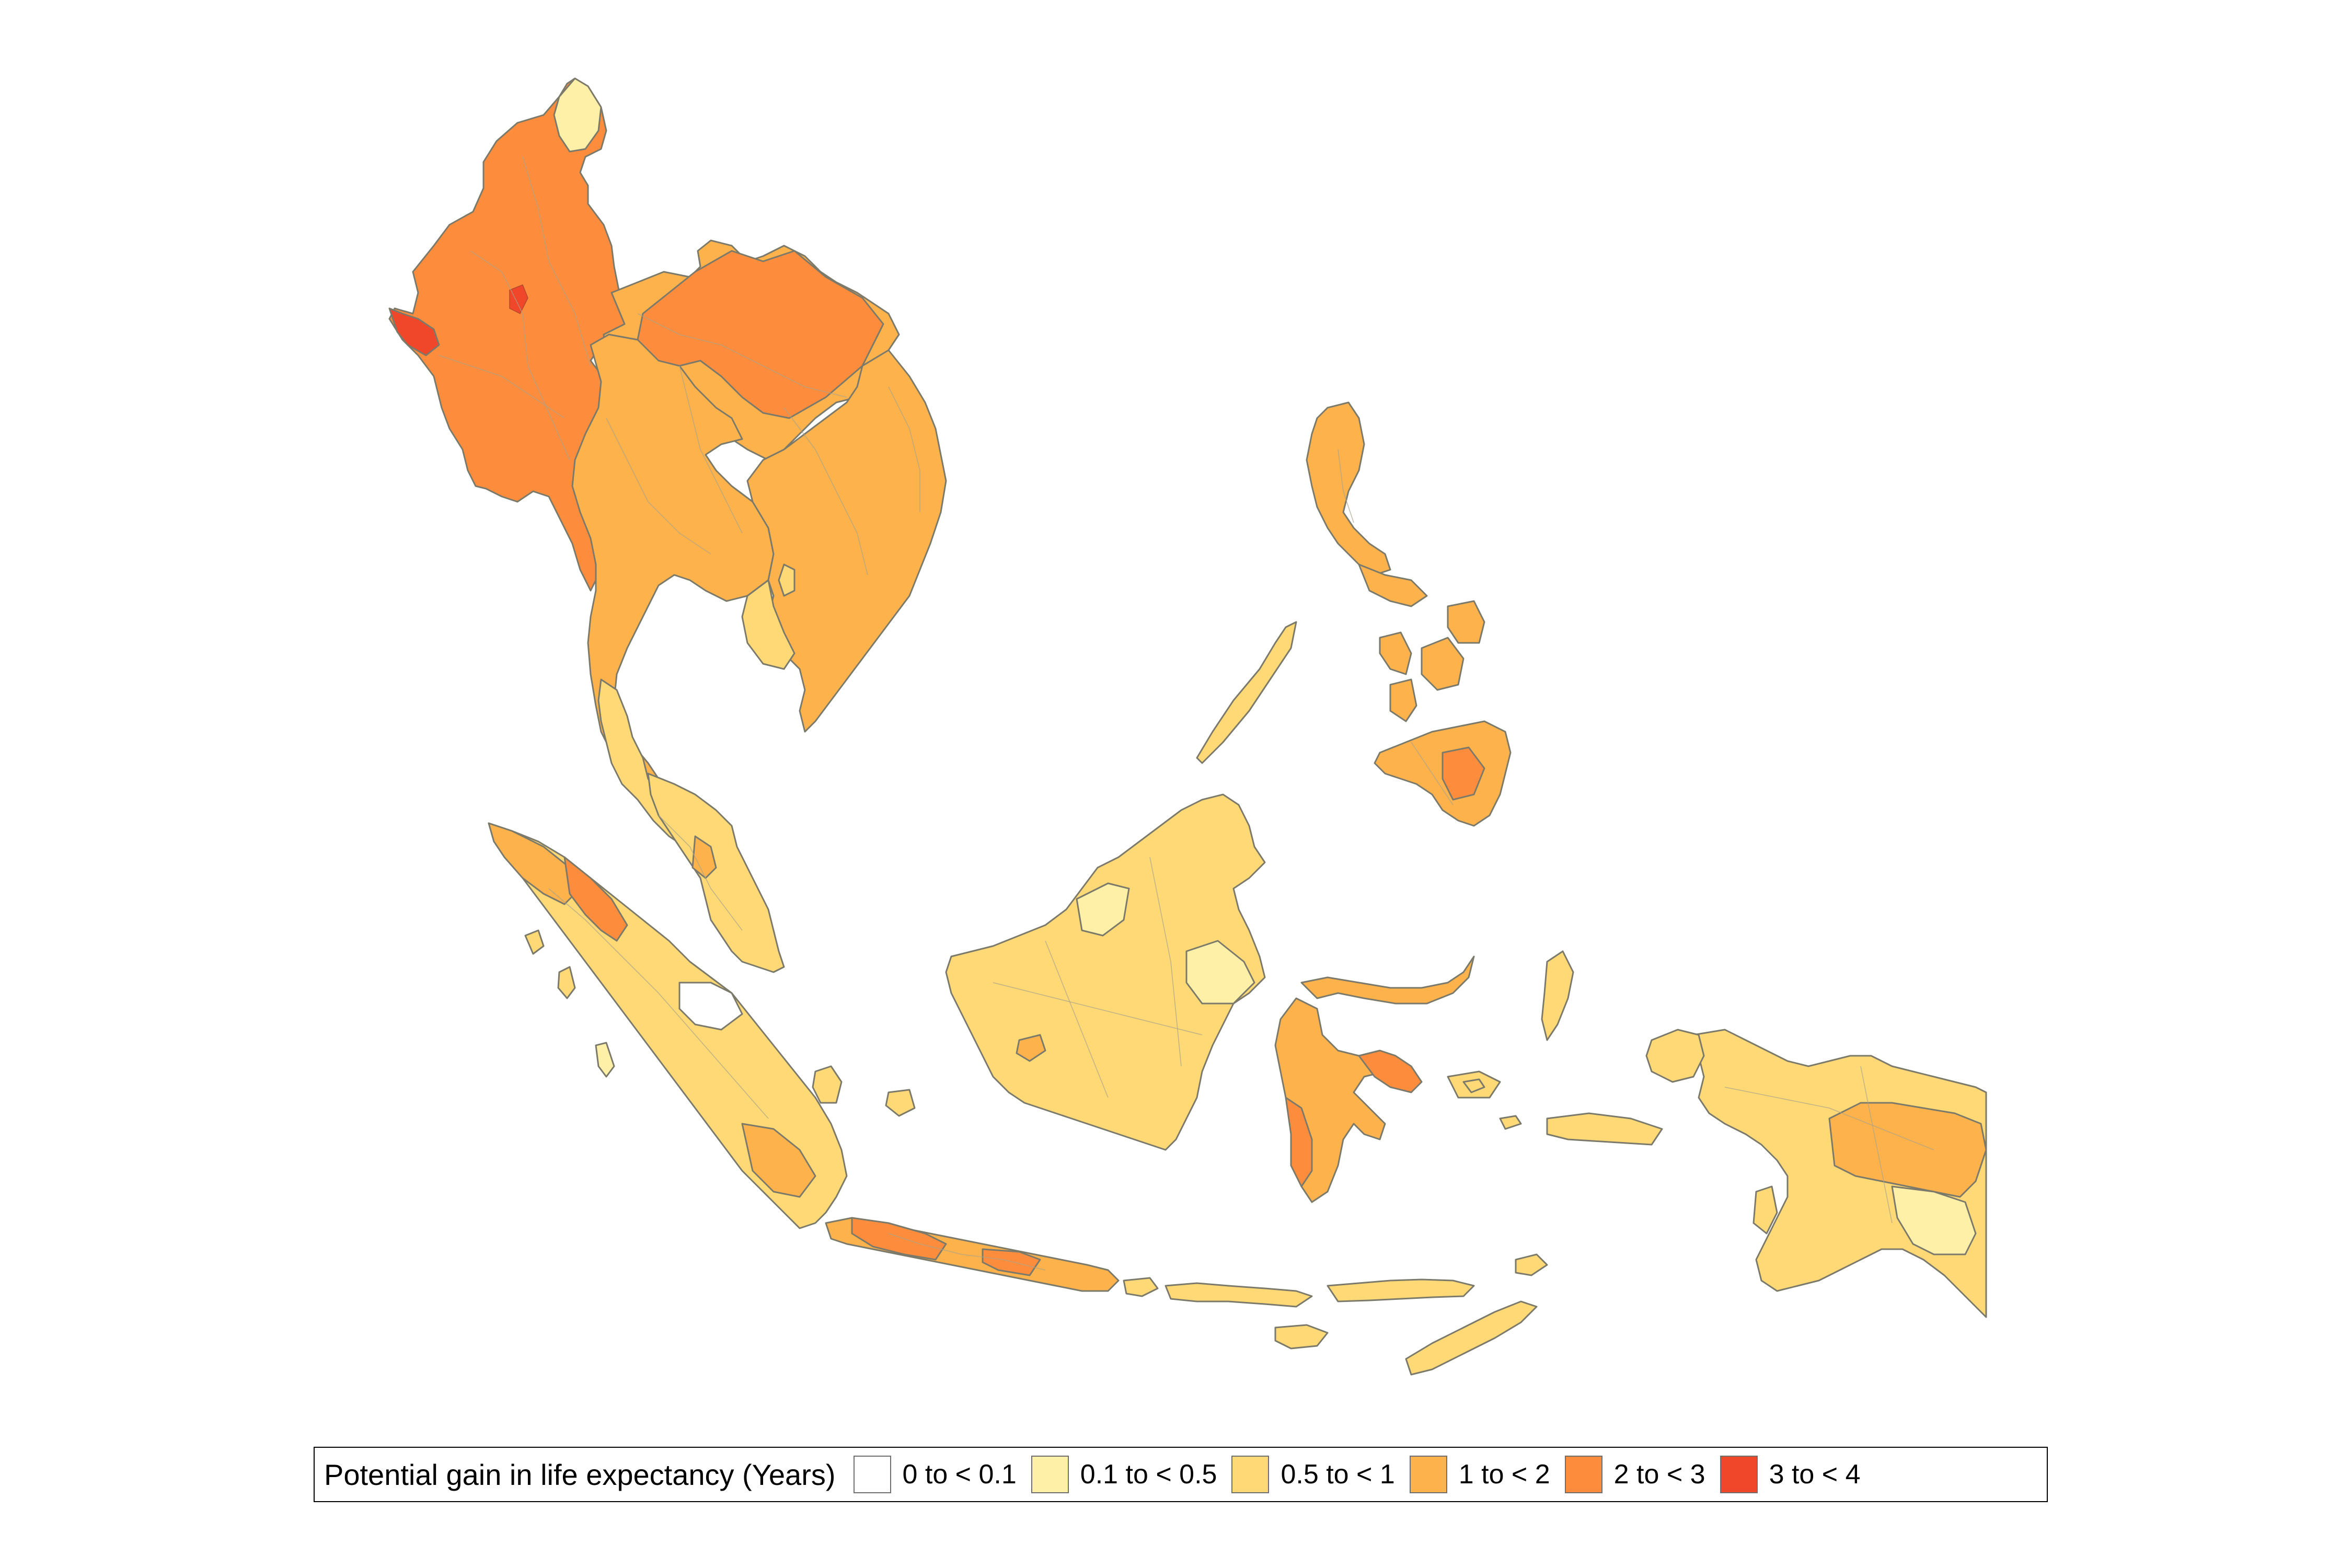 The height and width of the screenshot is (1568, 2352). What do you see at coordinates (1393, 585) in the screenshot?
I see `region-luzon-south` at bounding box center [1393, 585].